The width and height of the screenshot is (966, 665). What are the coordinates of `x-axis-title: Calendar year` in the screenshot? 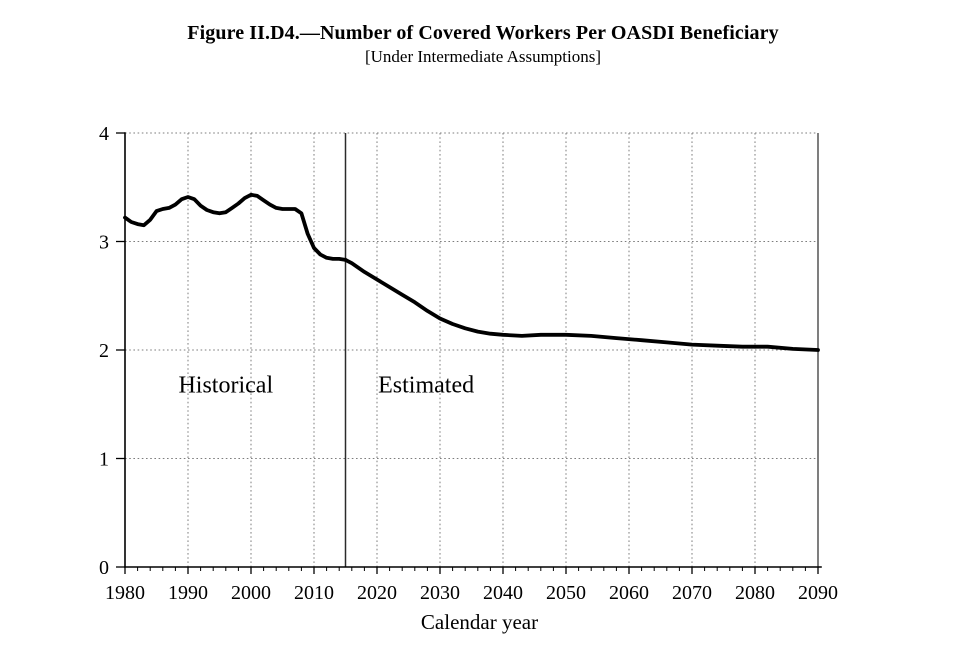 It's located at (479, 622).